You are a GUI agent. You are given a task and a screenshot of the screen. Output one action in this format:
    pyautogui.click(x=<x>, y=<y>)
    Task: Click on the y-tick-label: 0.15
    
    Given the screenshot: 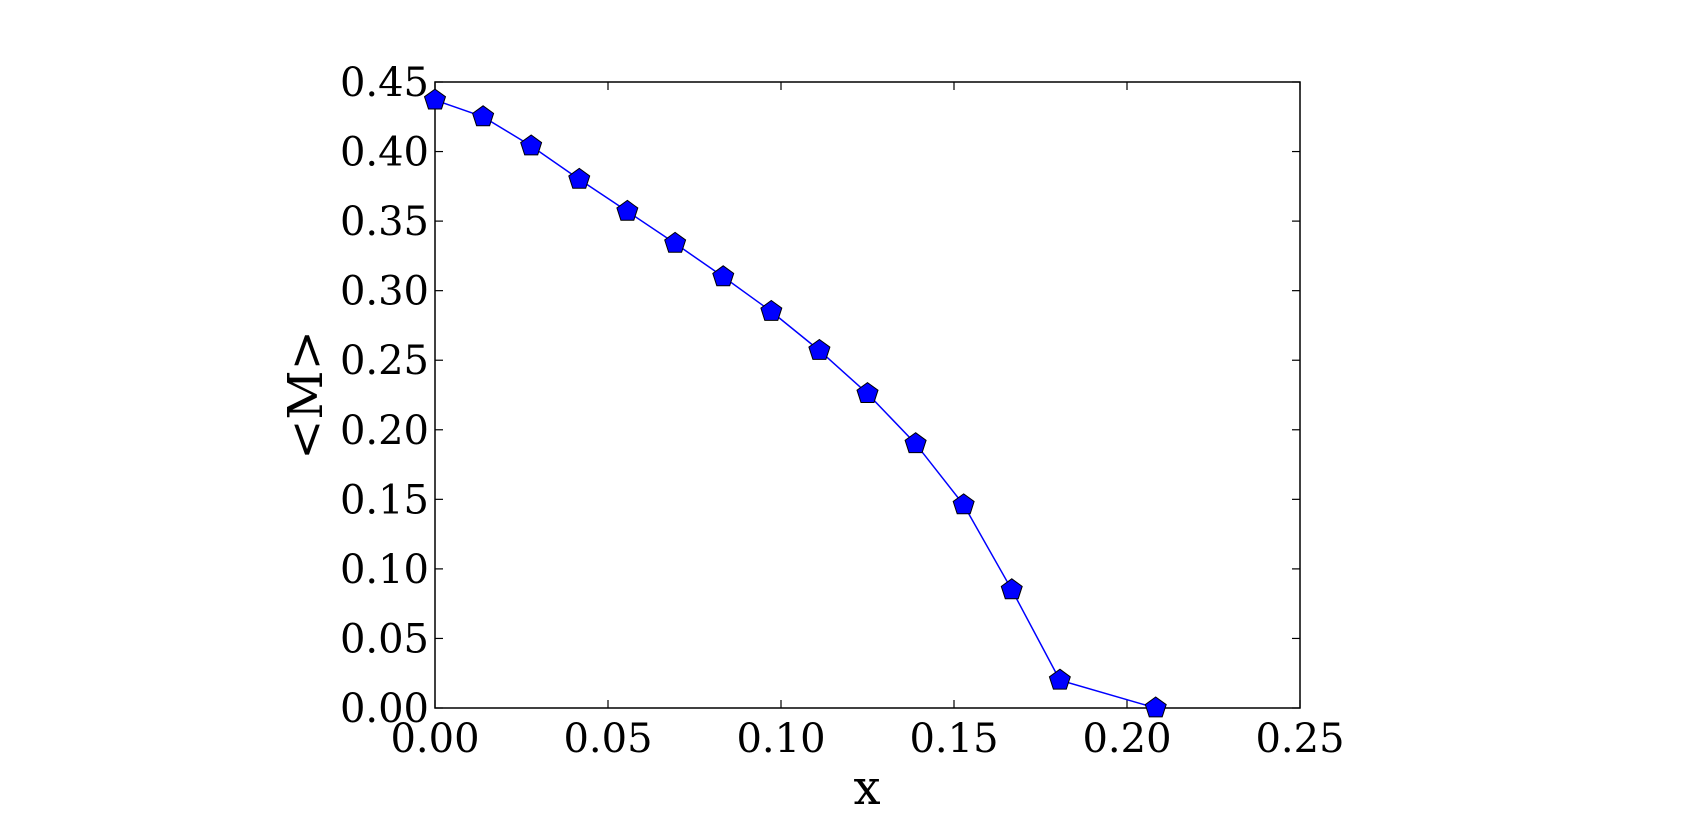 What is the action you would take?
    pyautogui.click(x=384, y=500)
    